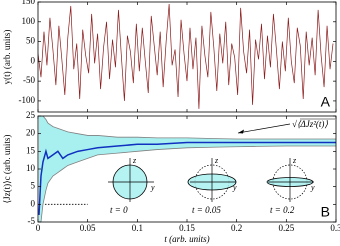 The image size is (340, 246). What do you see at coordinates (29, 3) in the screenshot?
I see `y-tick-label: 150` at bounding box center [29, 3].